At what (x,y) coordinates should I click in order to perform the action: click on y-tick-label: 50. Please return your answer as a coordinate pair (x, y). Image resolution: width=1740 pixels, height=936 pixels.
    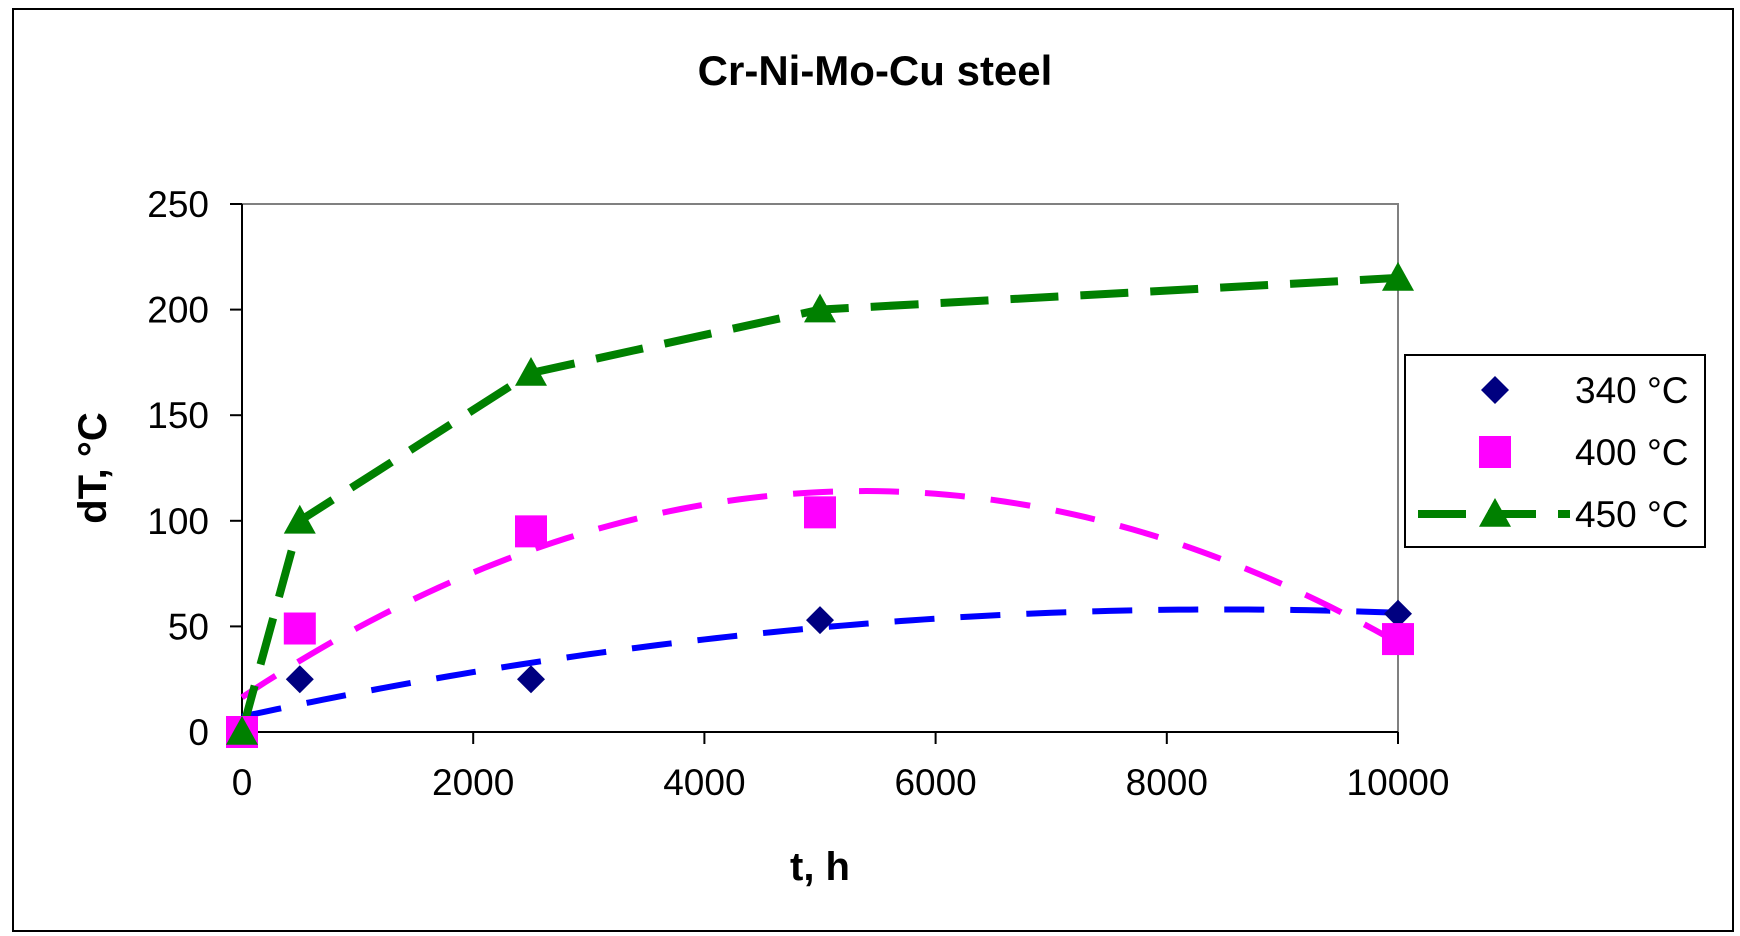
    Looking at the image, I should click on (188, 626).